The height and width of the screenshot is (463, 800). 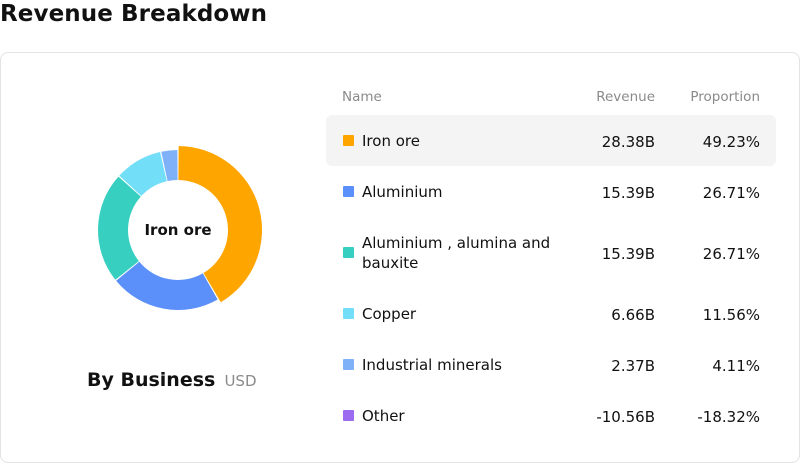 I want to click on donut-slice-aluminium, so click(x=167, y=285).